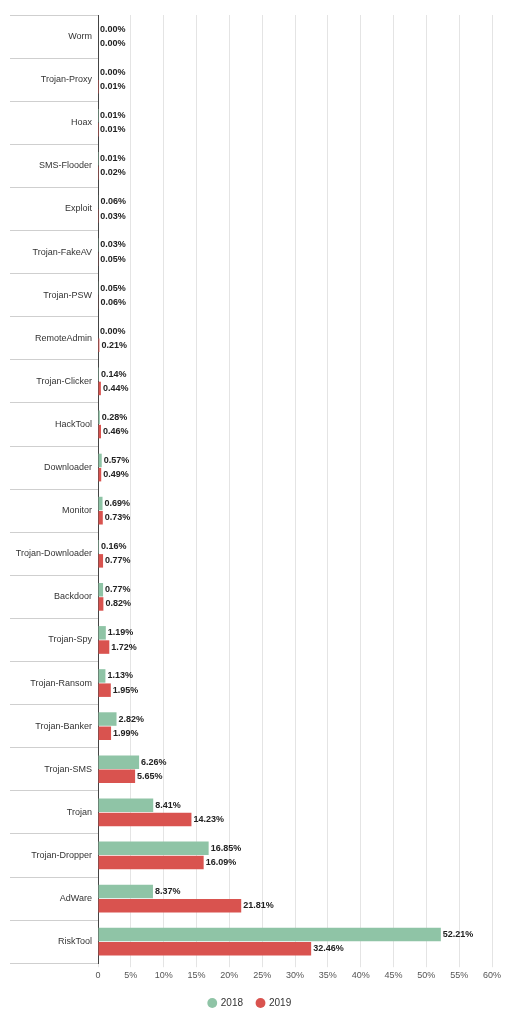 This screenshot has height=1028, width=520. Describe the element at coordinates (258, 905) in the screenshot. I see `data-label: 21.81%` at that location.